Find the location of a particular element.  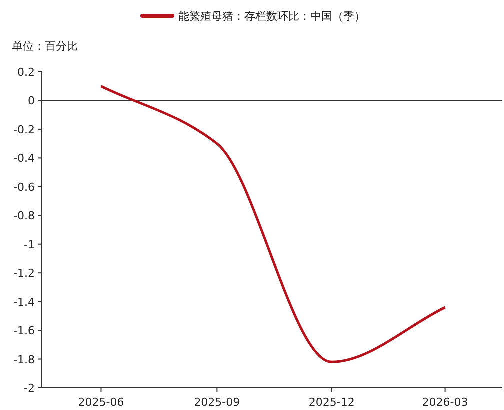

x-tick-label: 2025-12 is located at coordinates (331, 402).